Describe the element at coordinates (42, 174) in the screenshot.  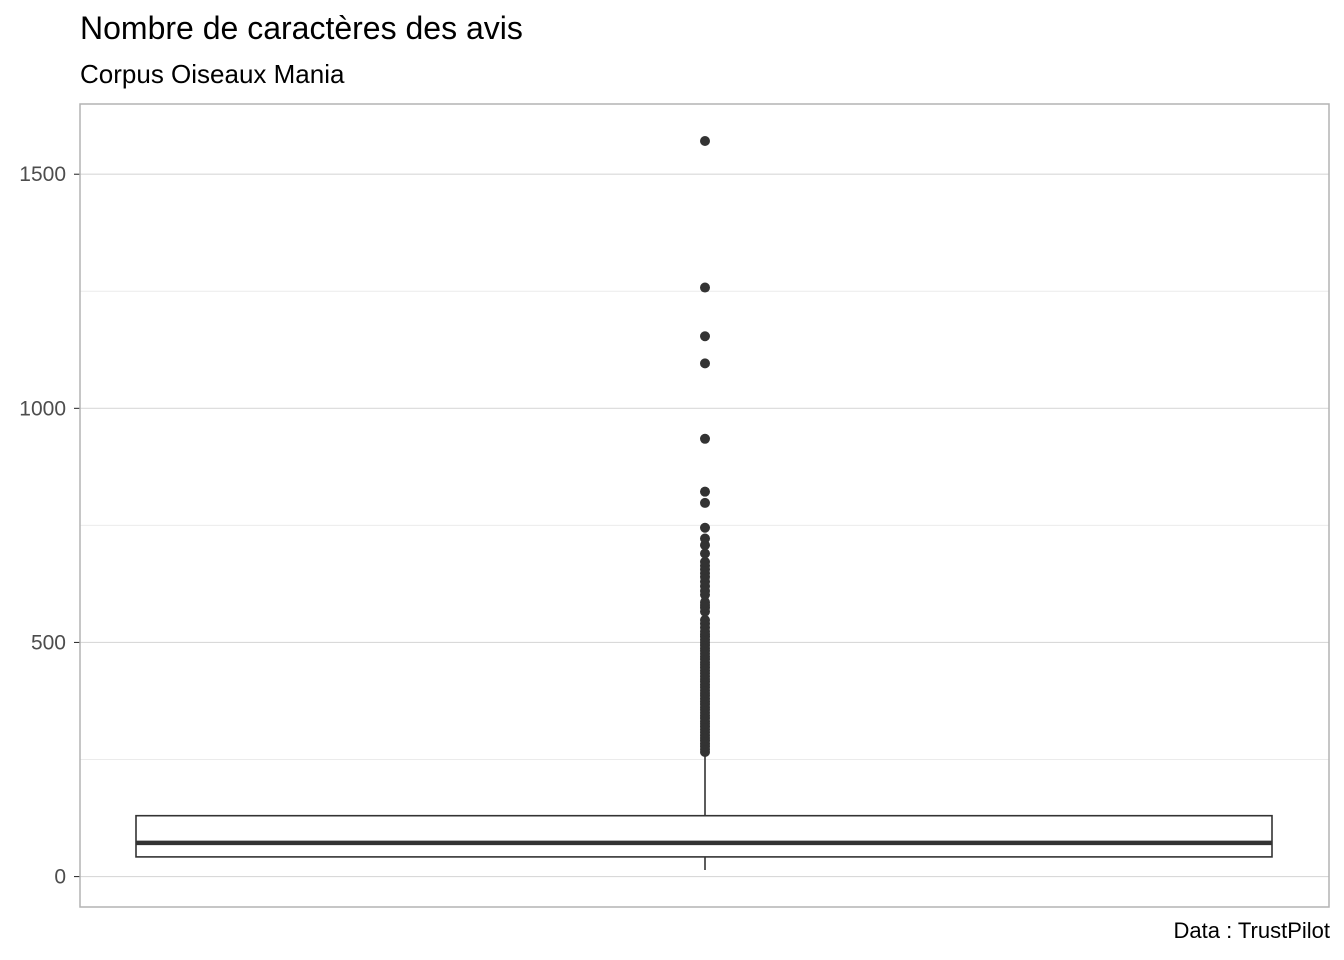
I see `y-tick-label: 1500` at that location.